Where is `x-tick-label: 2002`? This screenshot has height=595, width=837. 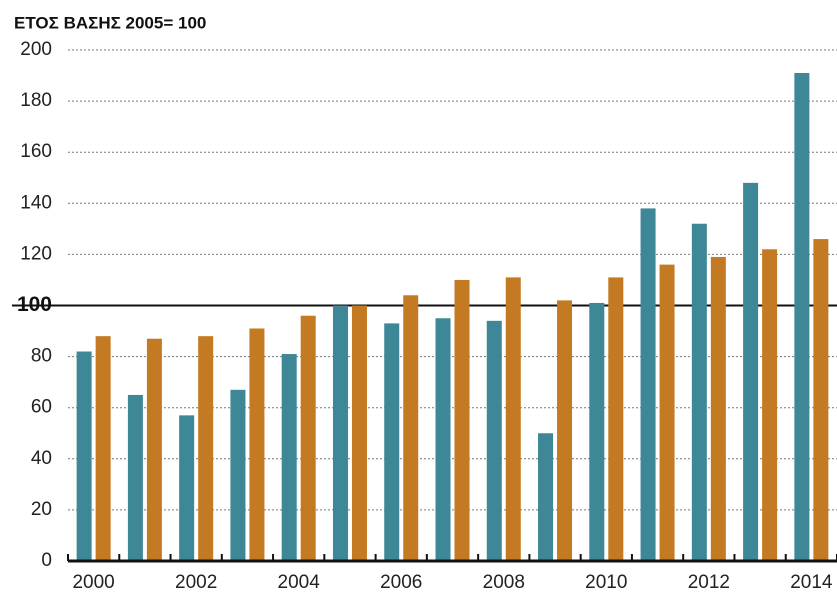 x-tick-label: 2002 is located at coordinates (196, 582).